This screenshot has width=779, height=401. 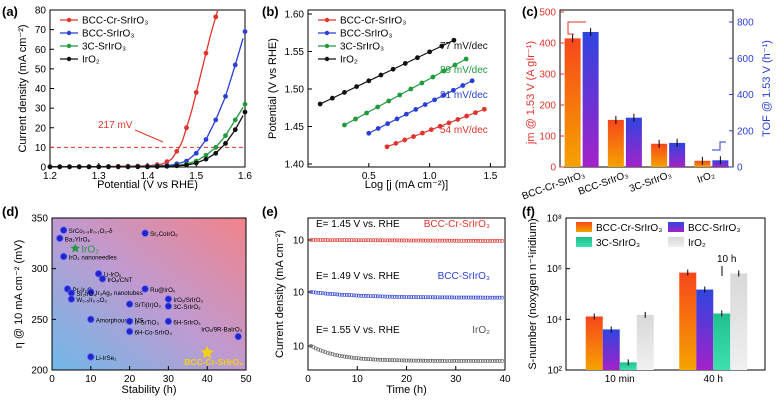 I want to click on literature-point-label: SrCo₀.₉Ir₀.₁O₃-δ, so click(x=91, y=231).